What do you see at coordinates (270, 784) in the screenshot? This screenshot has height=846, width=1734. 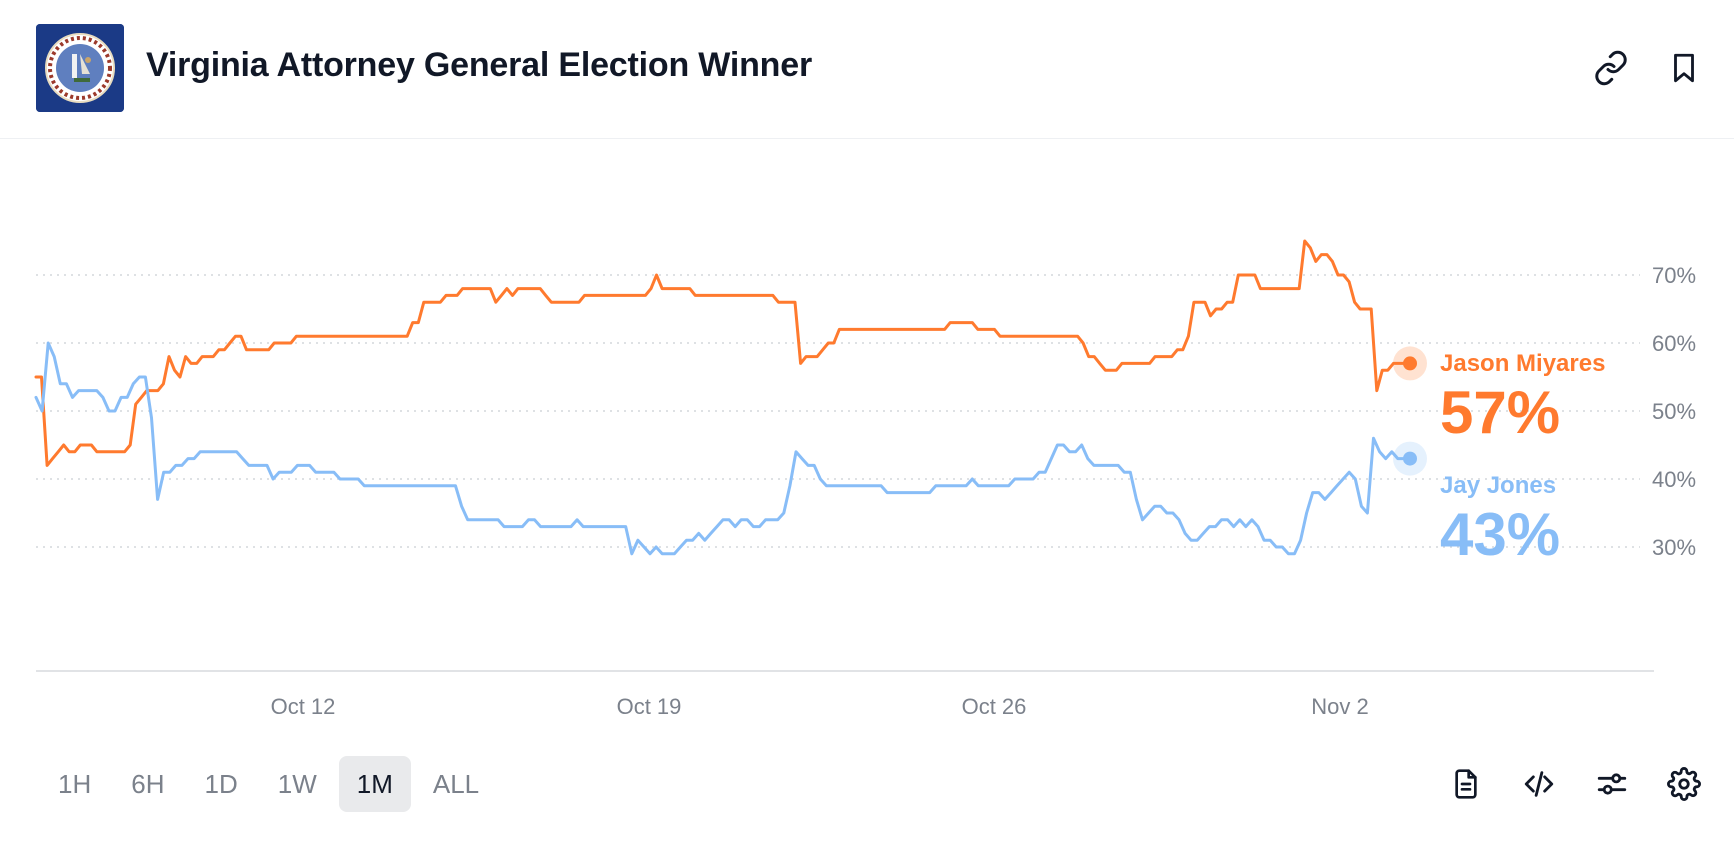 I see `time-range-selector: 1H 6H 1D 1W 1M ALL` at bounding box center [270, 784].